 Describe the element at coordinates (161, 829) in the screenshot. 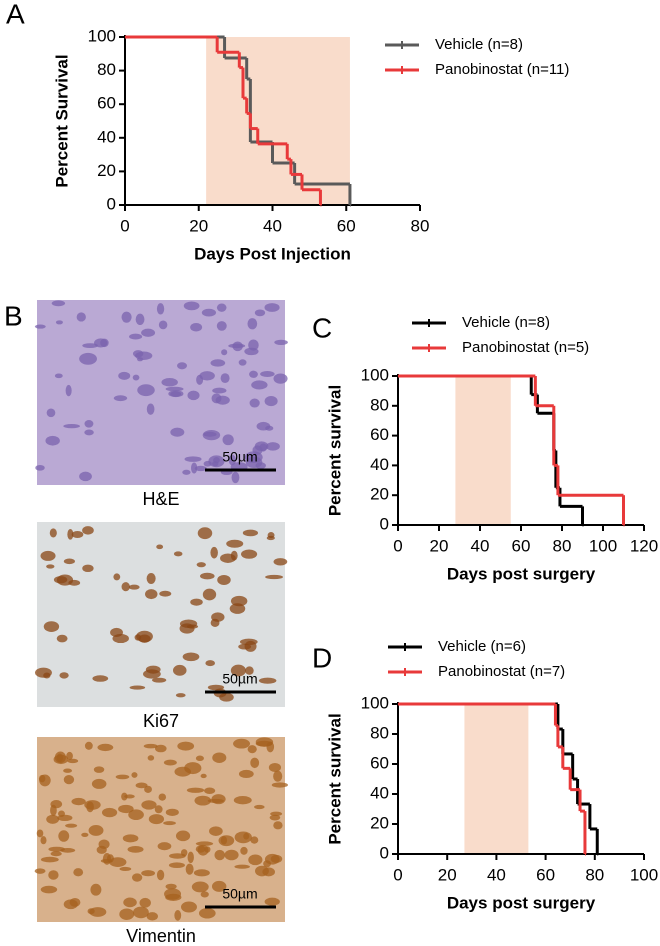

I see `histology-image` at that location.